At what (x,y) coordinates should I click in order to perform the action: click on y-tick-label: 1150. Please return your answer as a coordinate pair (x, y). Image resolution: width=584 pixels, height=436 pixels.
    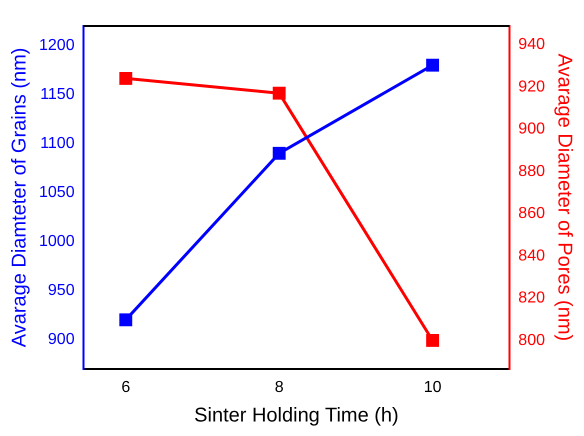
    Looking at the image, I should click on (57, 94).